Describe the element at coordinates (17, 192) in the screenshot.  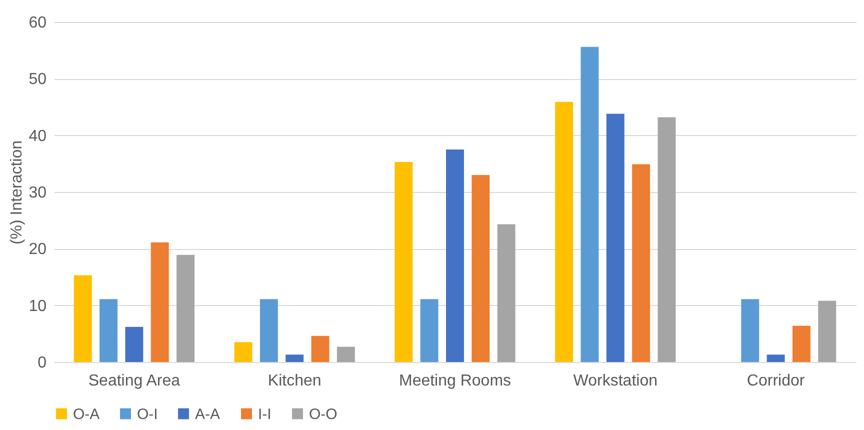
I see `y-axis-title: (%) Interaction` at that location.